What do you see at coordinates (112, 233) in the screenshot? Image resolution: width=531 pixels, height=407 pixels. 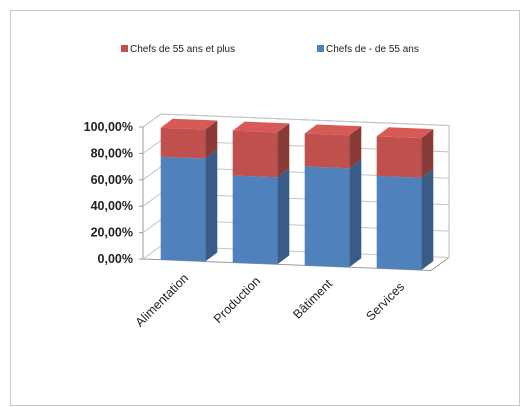 I see `y-tick-label: 20,00%` at bounding box center [112, 233].